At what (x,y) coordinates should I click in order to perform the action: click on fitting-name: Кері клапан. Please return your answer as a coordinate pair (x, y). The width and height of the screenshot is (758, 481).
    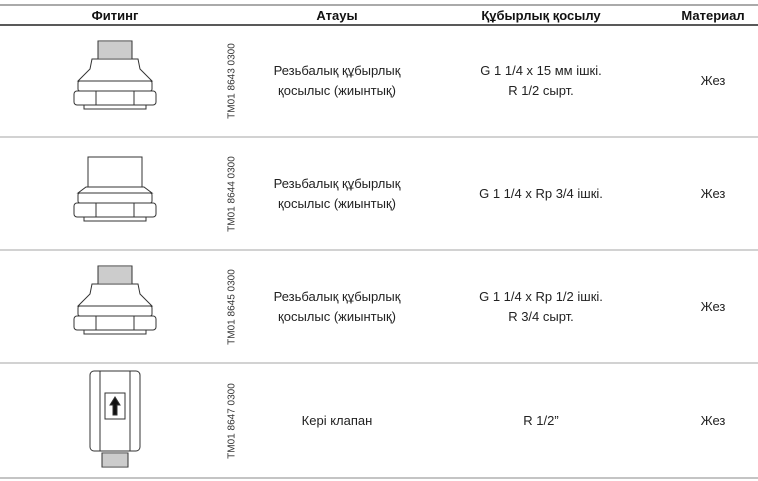
    Looking at the image, I should click on (337, 420).